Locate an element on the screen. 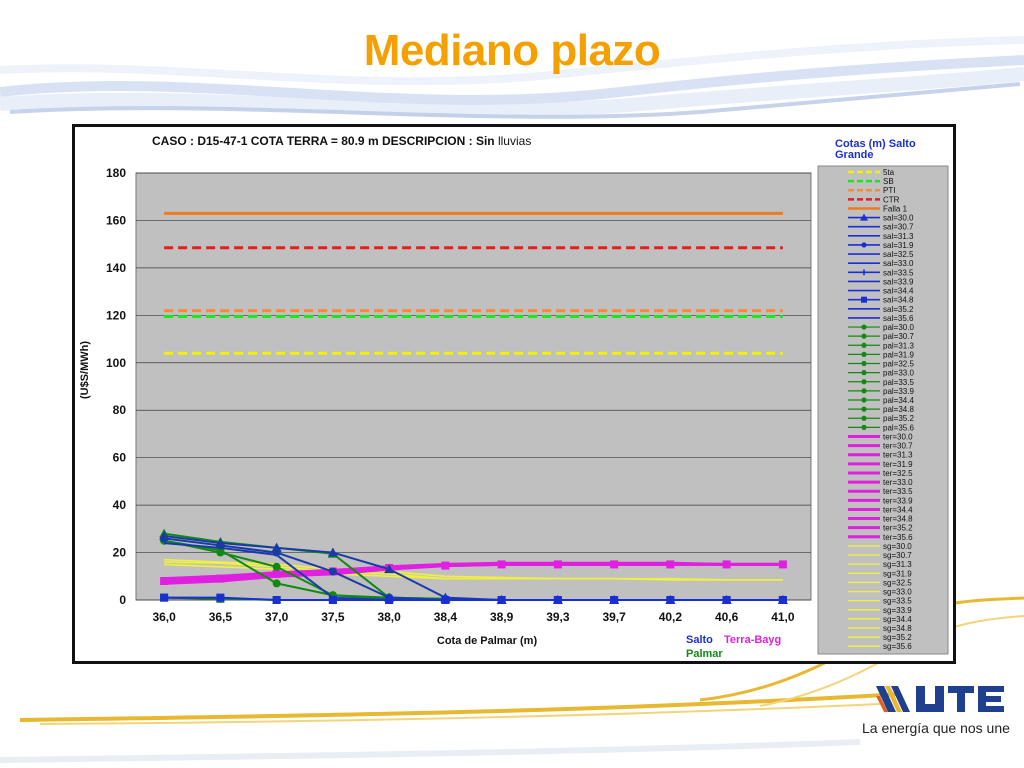  legend-label: pal=31.3 is located at coordinates (898, 345).